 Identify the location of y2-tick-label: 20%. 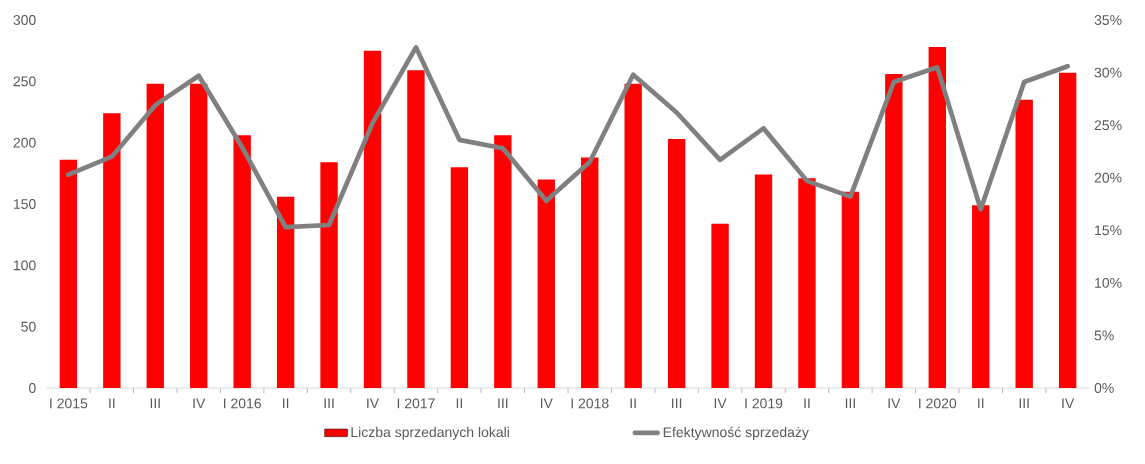
(1108, 177).